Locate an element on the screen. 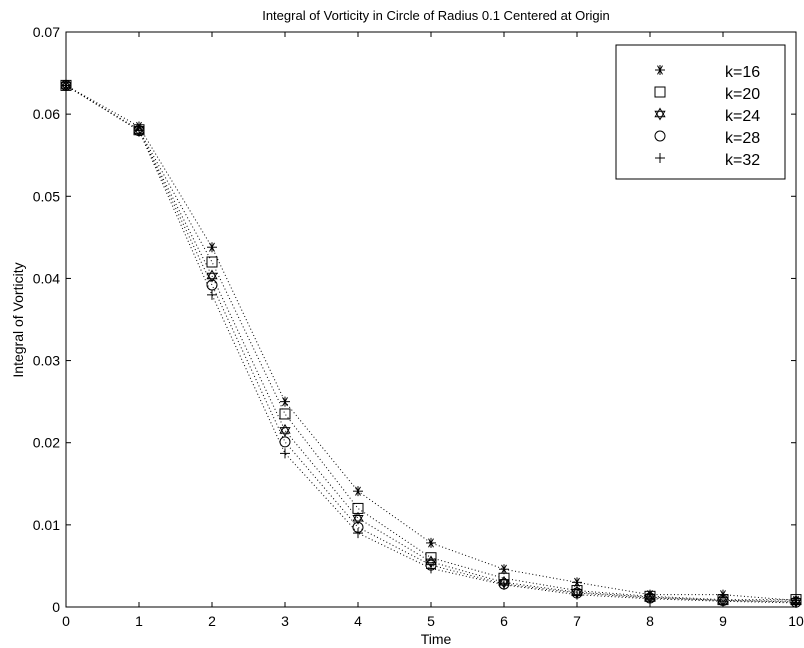 This screenshot has width=804, height=648. legend-item: k=32 is located at coordinates (707, 160).